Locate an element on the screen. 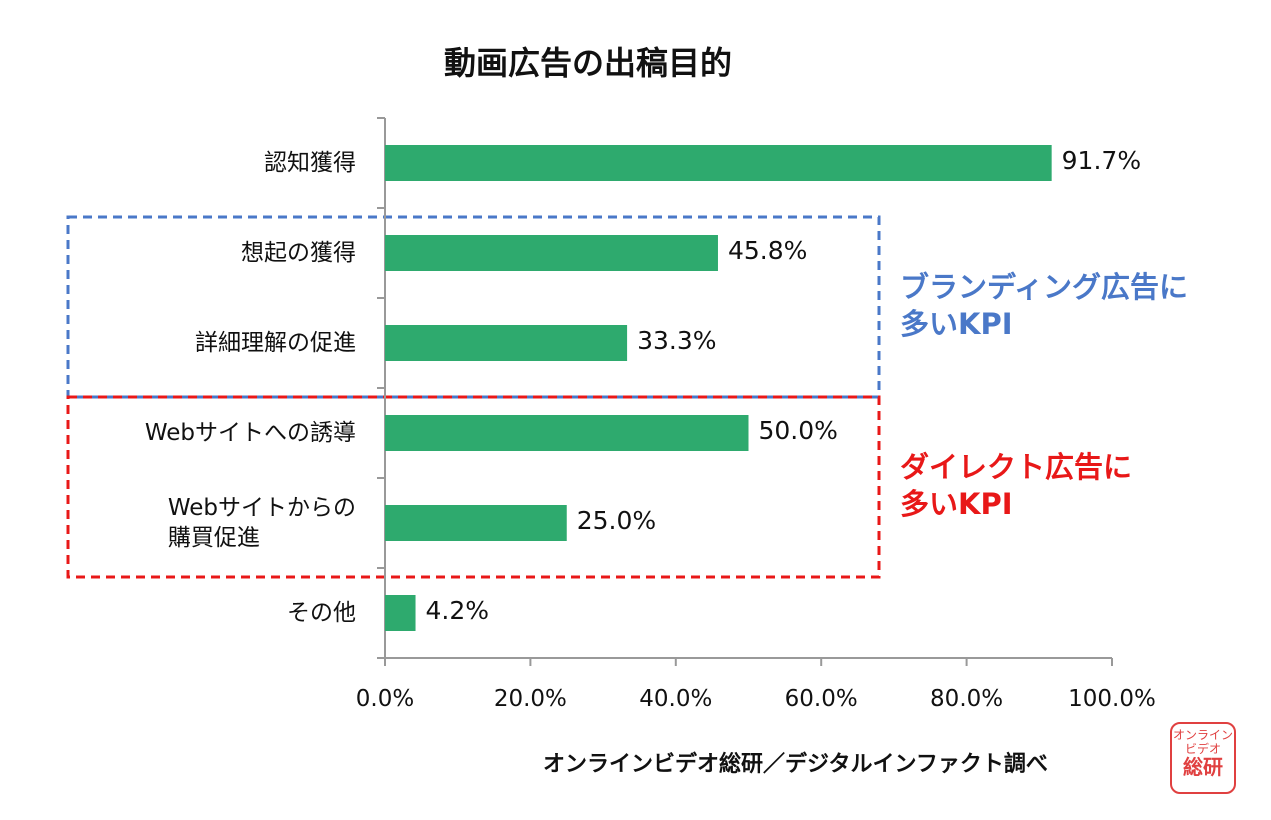  category-label-line: 購買促進 is located at coordinates (213, 538).